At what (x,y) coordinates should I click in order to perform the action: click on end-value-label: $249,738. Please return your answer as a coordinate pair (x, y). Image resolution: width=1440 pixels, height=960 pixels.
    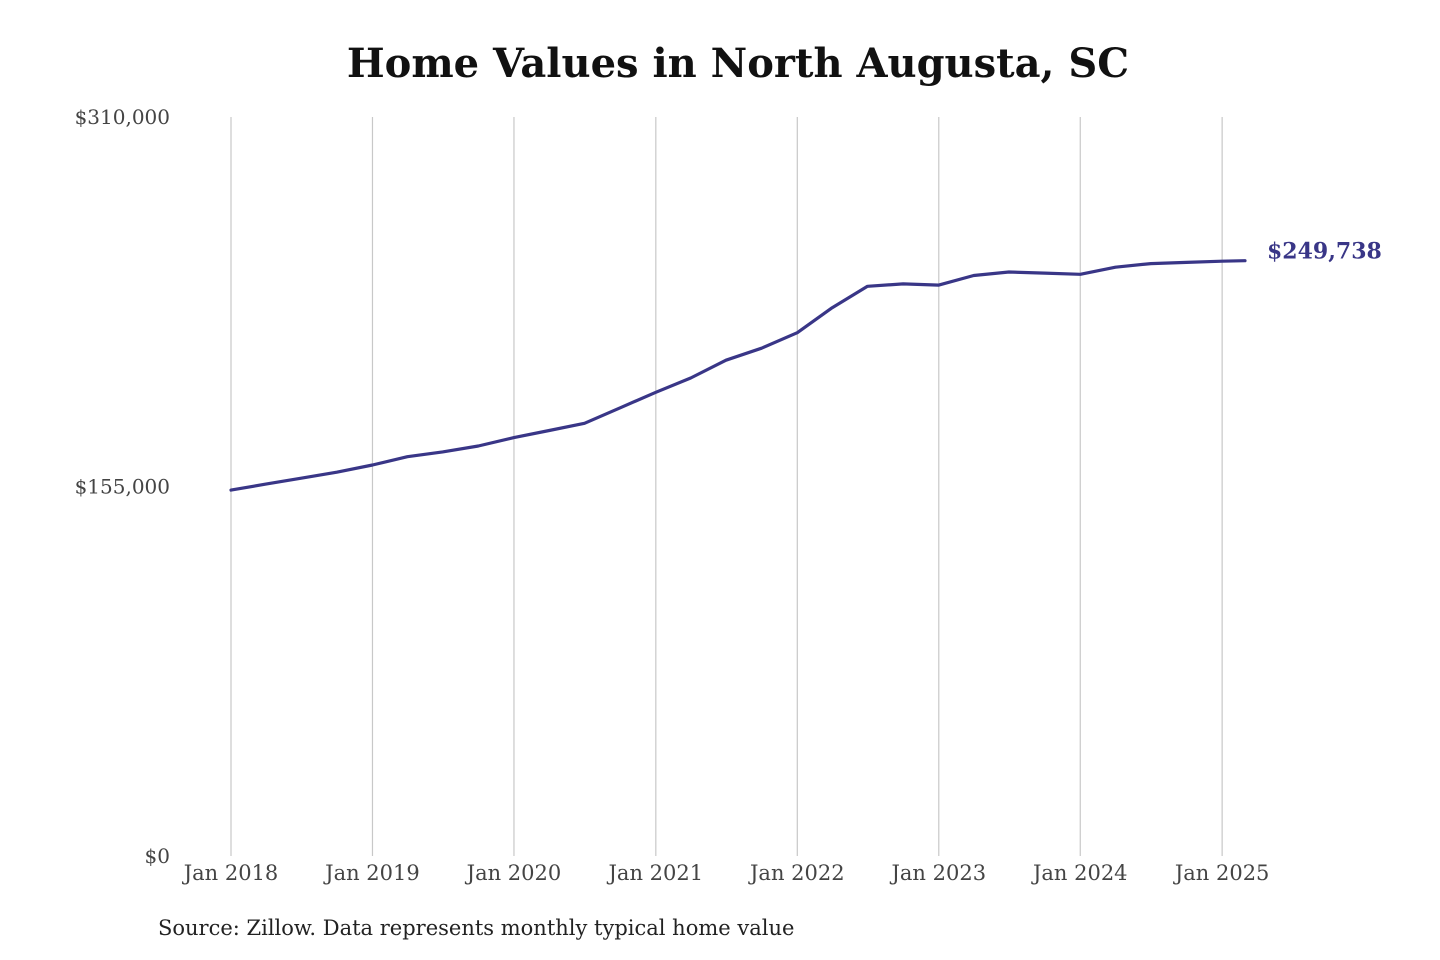
    Looking at the image, I should click on (1324, 252).